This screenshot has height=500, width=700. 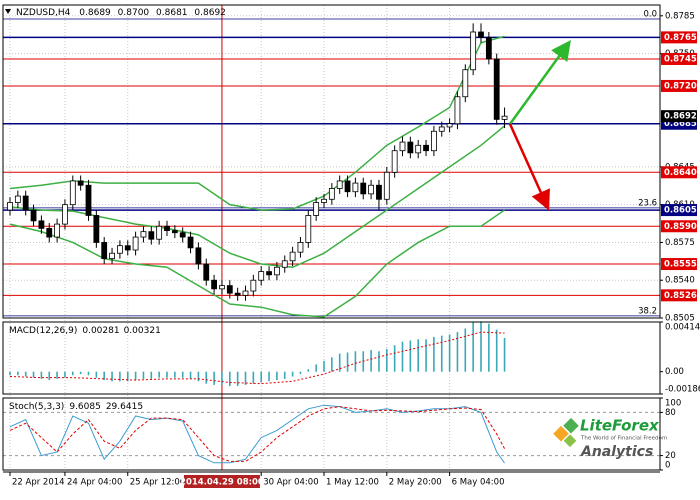 What do you see at coordinates (352, 483) in the screenshot?
I see `x-tick-label: 1 May 12:00` at bounding box center [352, 483].